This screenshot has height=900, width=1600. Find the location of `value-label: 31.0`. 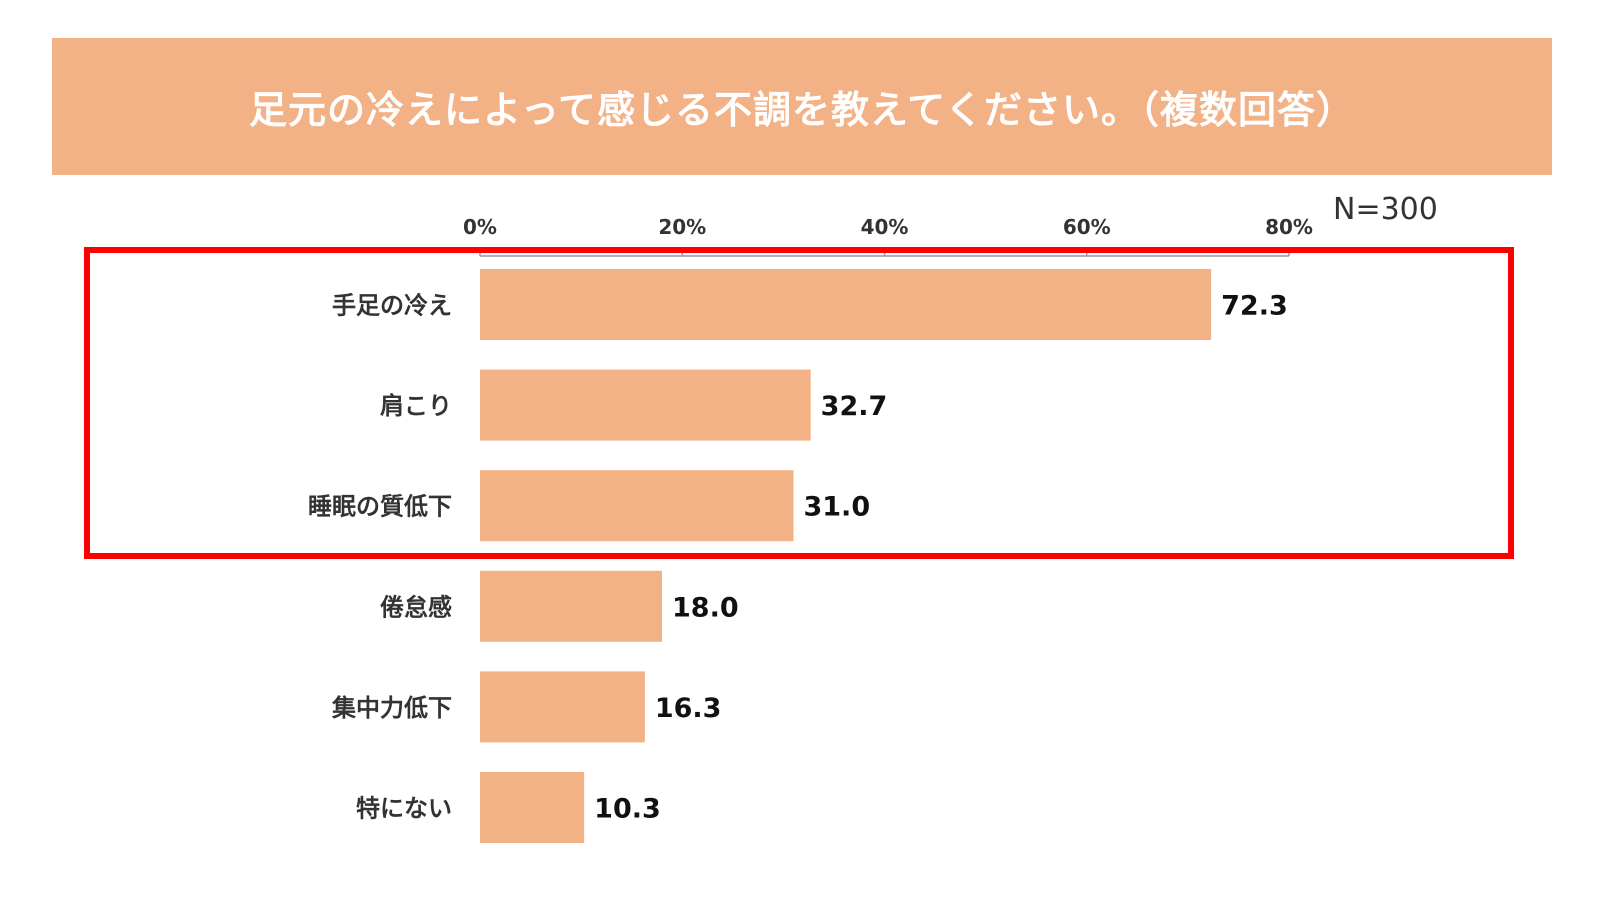

value-label: 31.0 is located at coordinates (836, 507).